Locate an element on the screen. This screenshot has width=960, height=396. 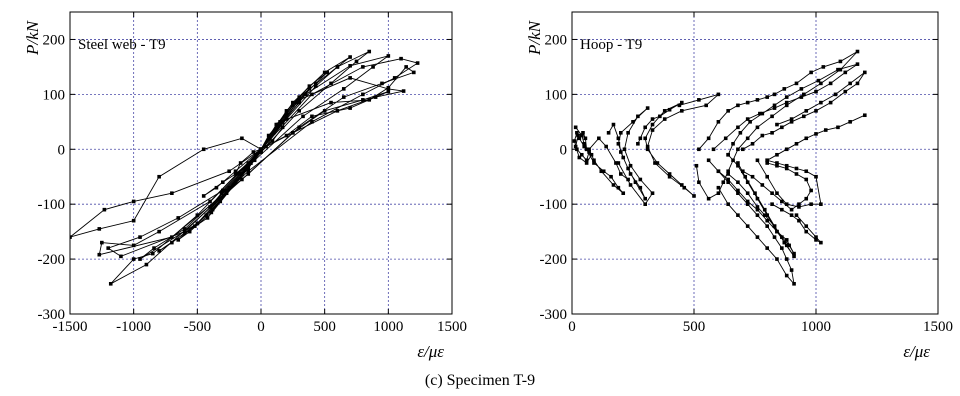
y-tick-label: 100 is located at coordinates (556, 95).